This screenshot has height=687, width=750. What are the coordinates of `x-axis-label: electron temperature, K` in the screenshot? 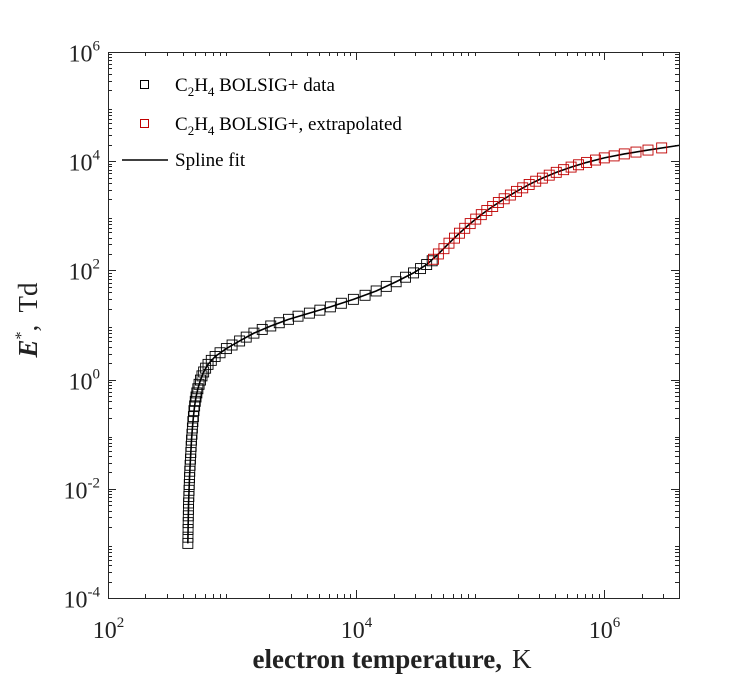 It's located at (392, 659).